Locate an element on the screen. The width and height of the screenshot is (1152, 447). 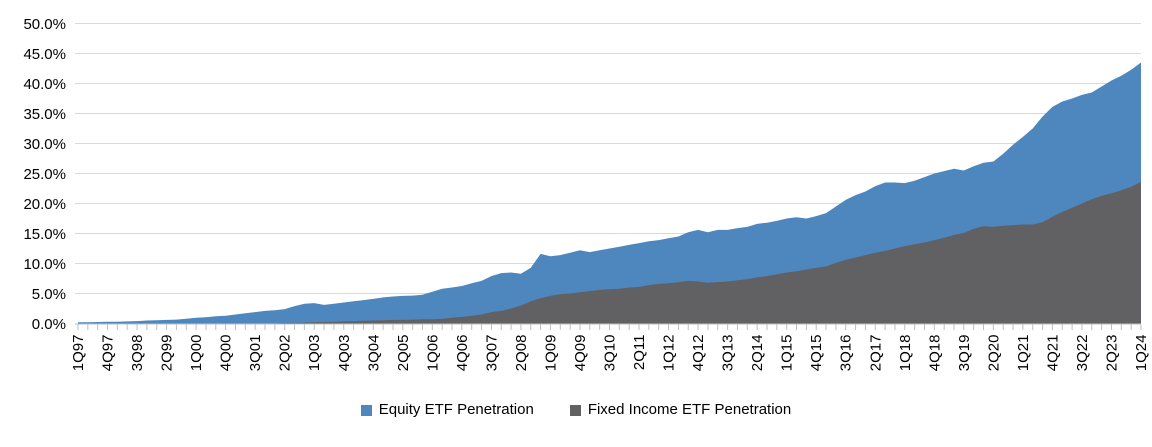
x-axis-label: 2Q14 is located at coordinates (757, 353).